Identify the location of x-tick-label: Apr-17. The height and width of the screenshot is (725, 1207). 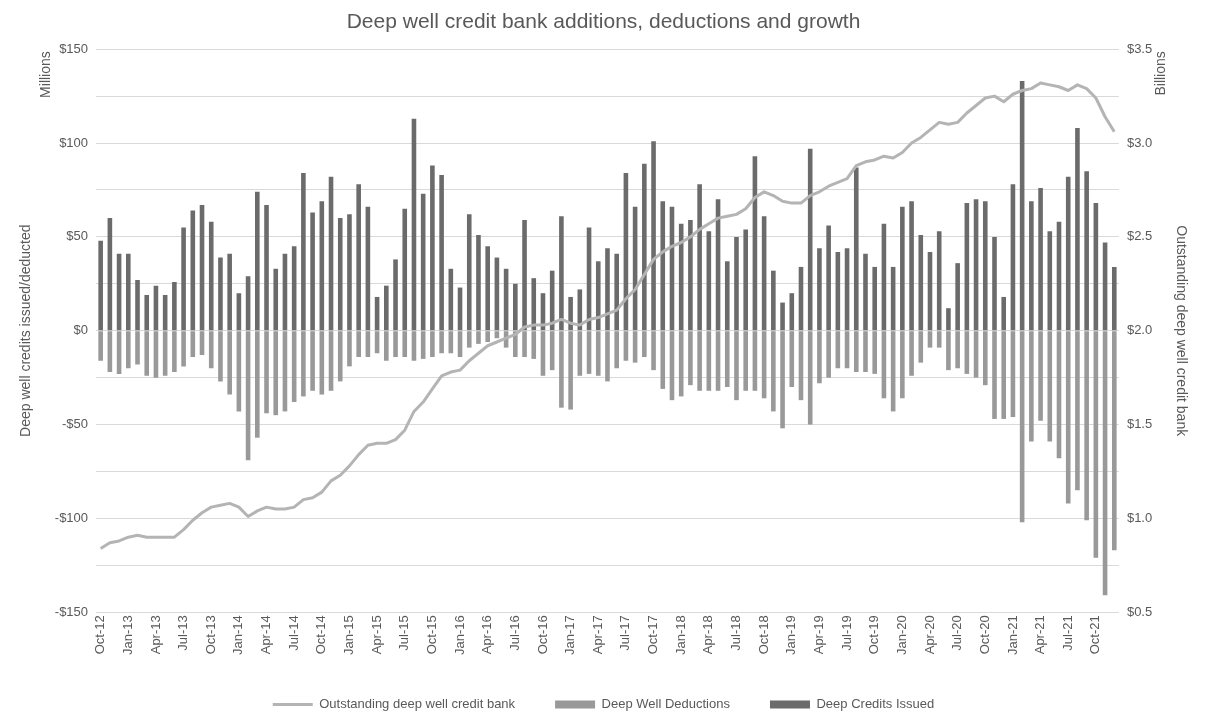
(597, 635).